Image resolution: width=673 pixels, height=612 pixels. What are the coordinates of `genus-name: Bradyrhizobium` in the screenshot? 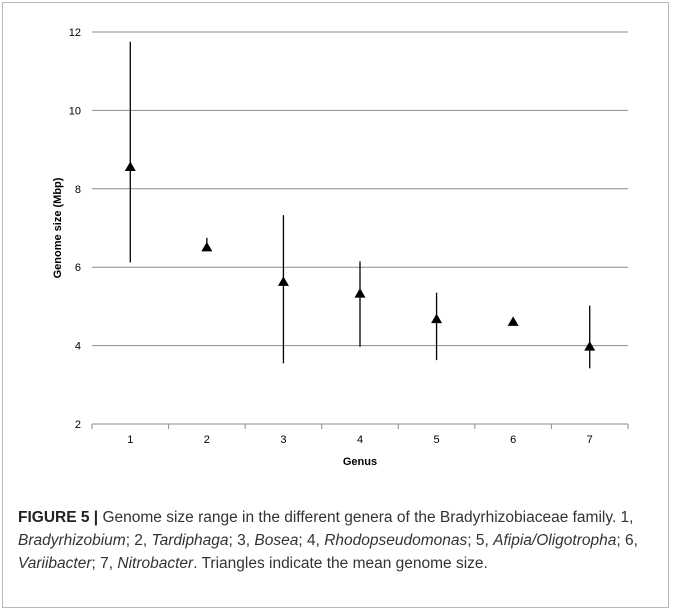 It's located at (72, 540).